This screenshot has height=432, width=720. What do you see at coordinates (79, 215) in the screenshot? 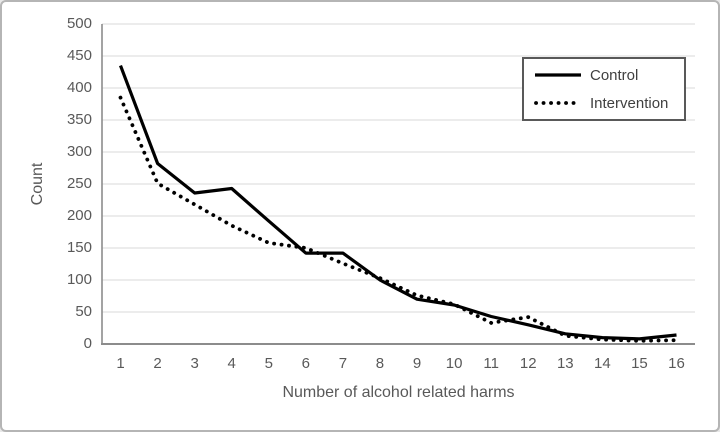
I see `y-tick-label: 200` at bounding box center [79, 215].